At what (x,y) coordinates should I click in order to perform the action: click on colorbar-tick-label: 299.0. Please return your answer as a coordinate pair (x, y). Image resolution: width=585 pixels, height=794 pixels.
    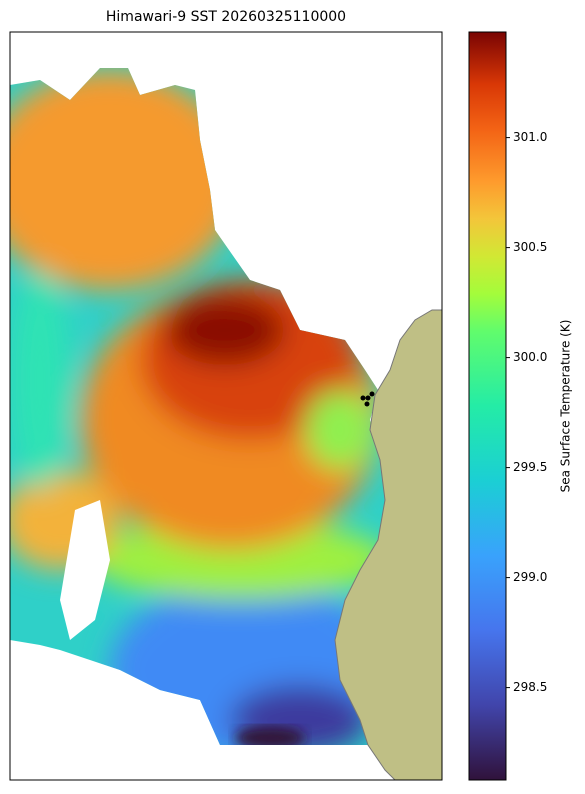
    Looking at the image, I should click on (530, 577).